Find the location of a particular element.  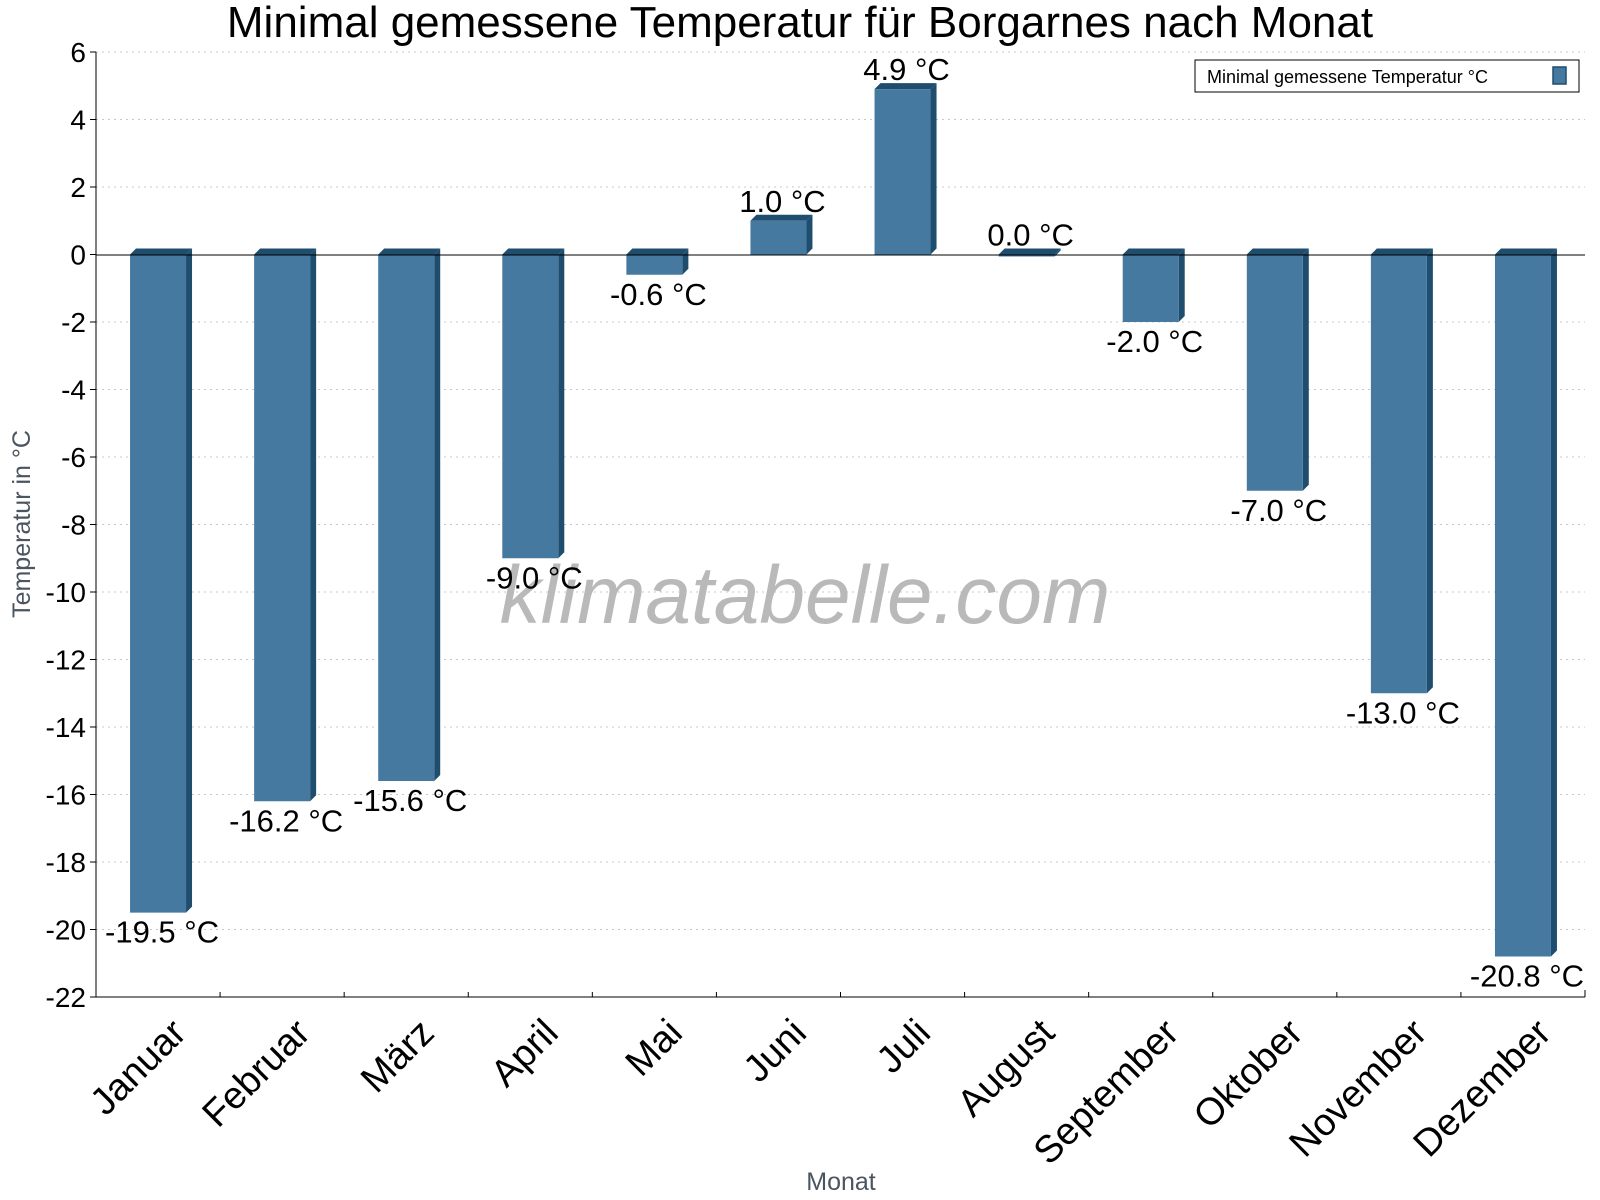

y-tick-label: 0 is located at coordinates (78, 255).